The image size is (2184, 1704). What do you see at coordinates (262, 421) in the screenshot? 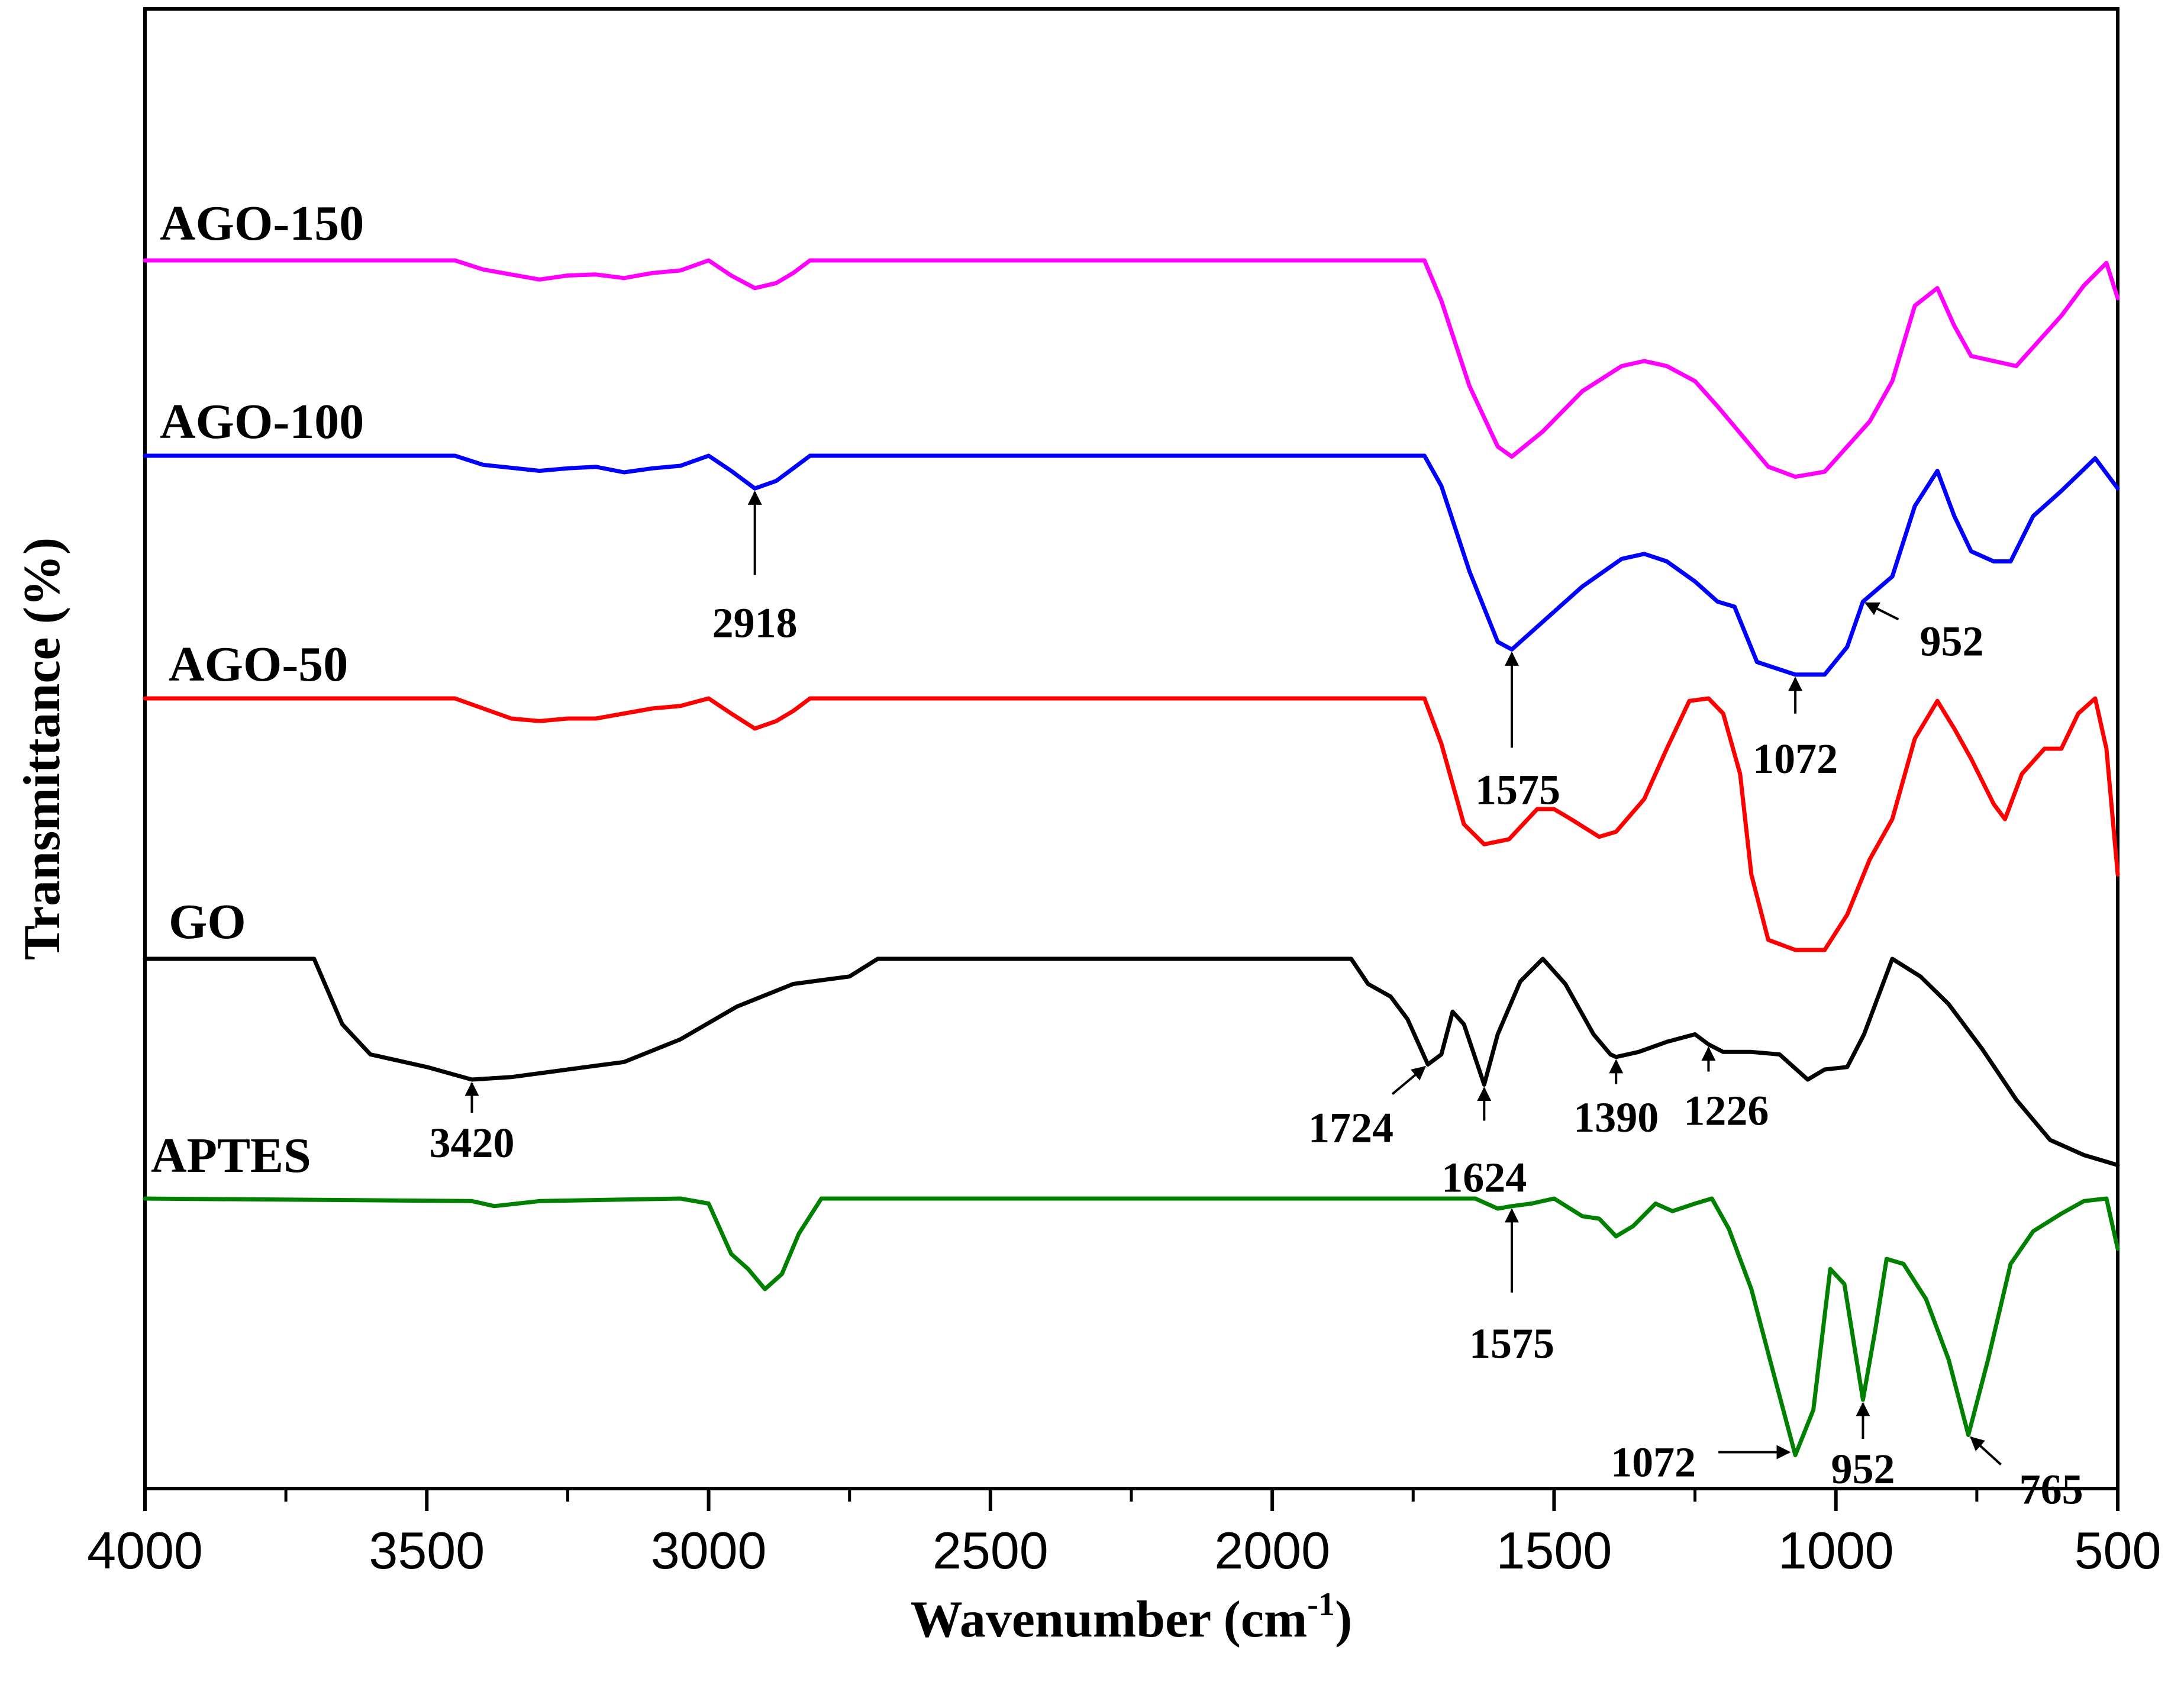
I see `series-label-ago-100: AGO-100` at bounding box center [262, 421].